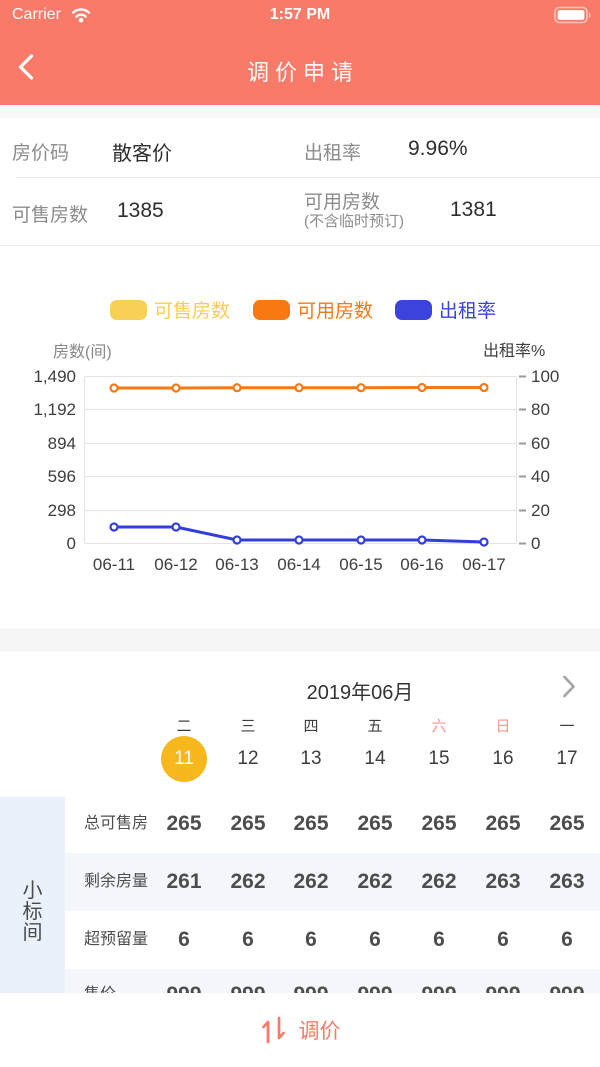 The width and height of the screenshot is (600, 1067). What do you see at coordinates (62, 510) in the screenshot?
I see `svg-text: 298` at bounding box center [62, 510].